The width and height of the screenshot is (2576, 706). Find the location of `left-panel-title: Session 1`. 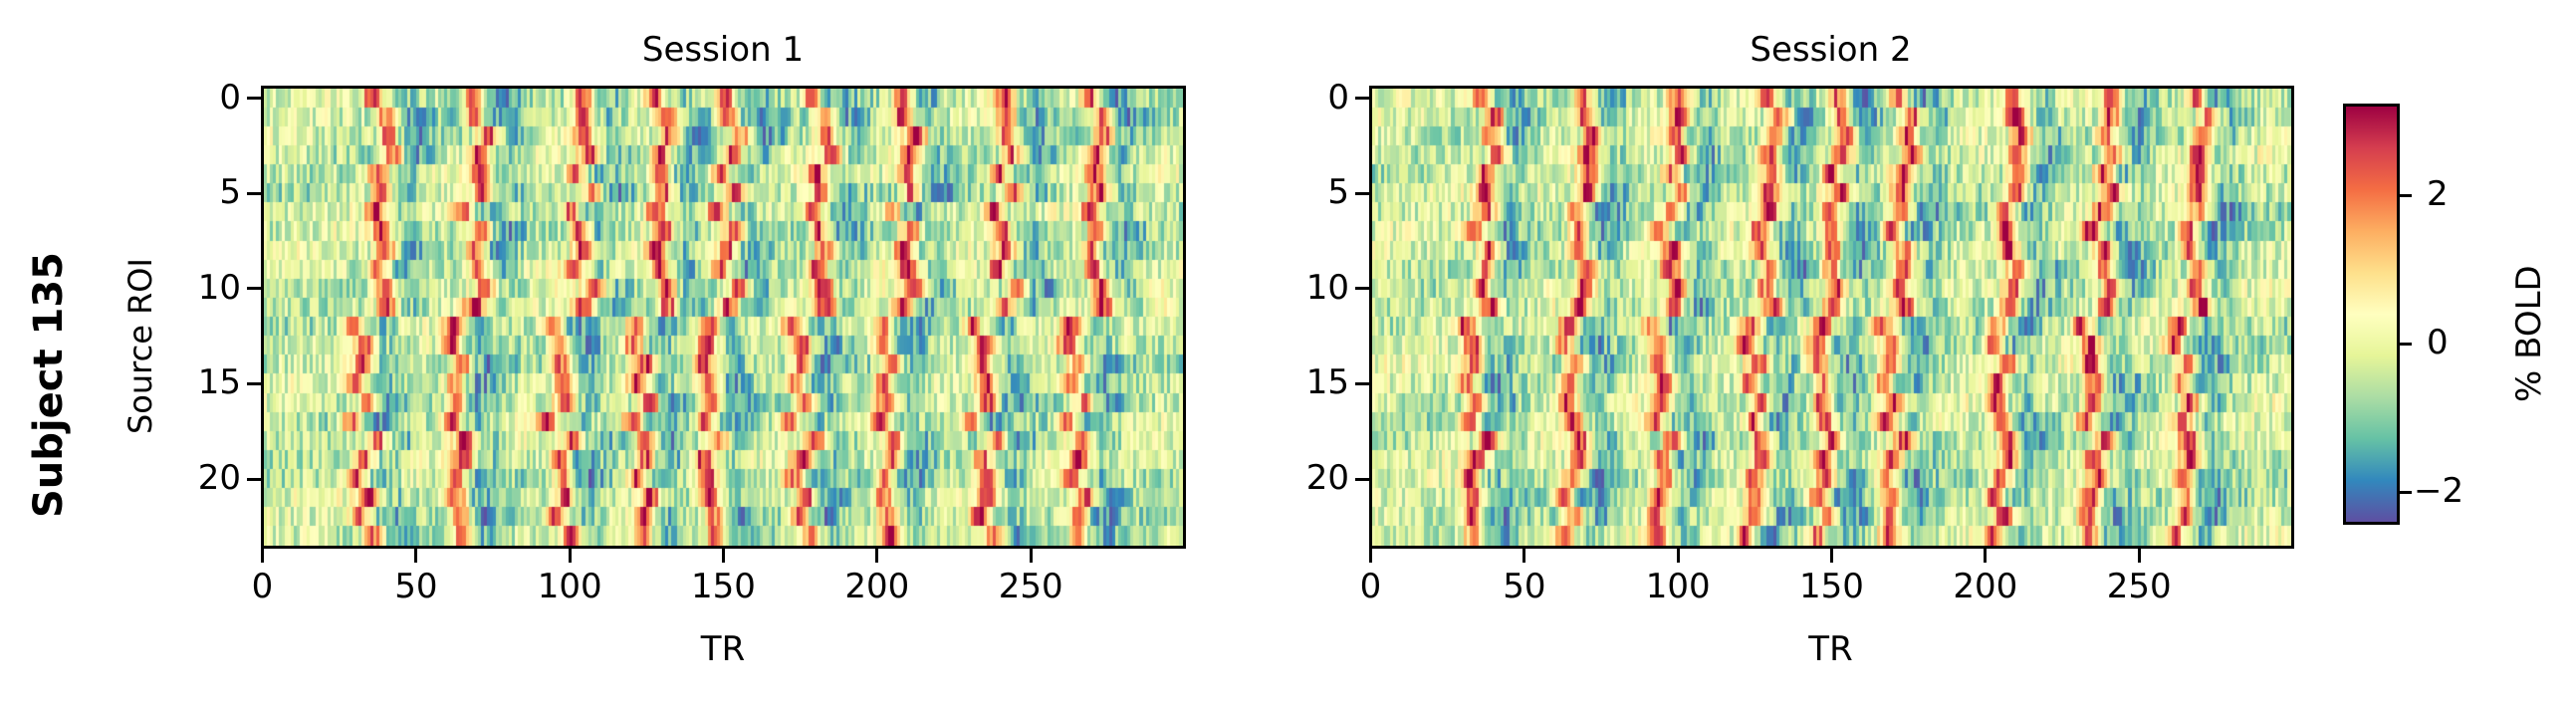

left-panel-title: Session 1 is located at coordinates (723, 50).